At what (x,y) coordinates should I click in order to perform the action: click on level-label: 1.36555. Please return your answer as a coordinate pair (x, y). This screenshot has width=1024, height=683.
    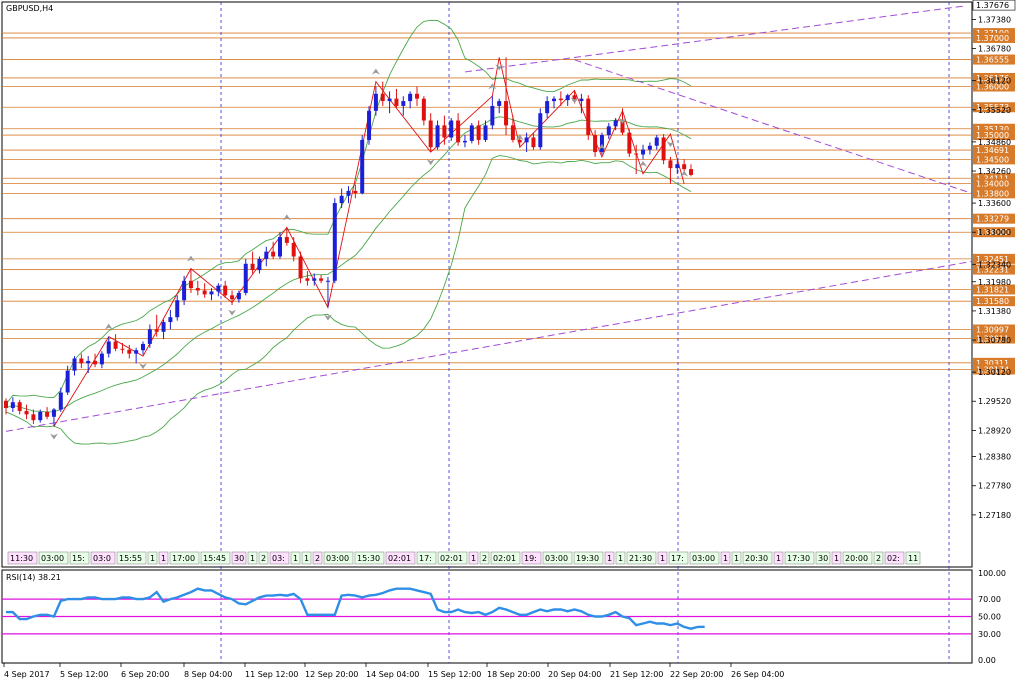
    Looking at the image, I should click on (992, 60).